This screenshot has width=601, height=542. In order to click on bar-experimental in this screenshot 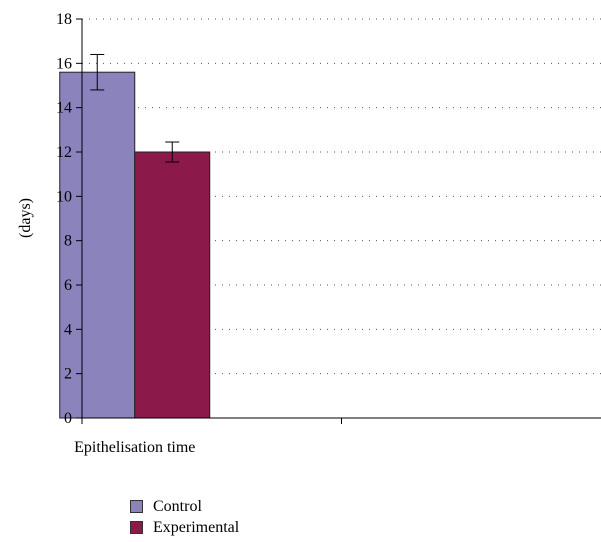, I will do `click(172, 285)`.